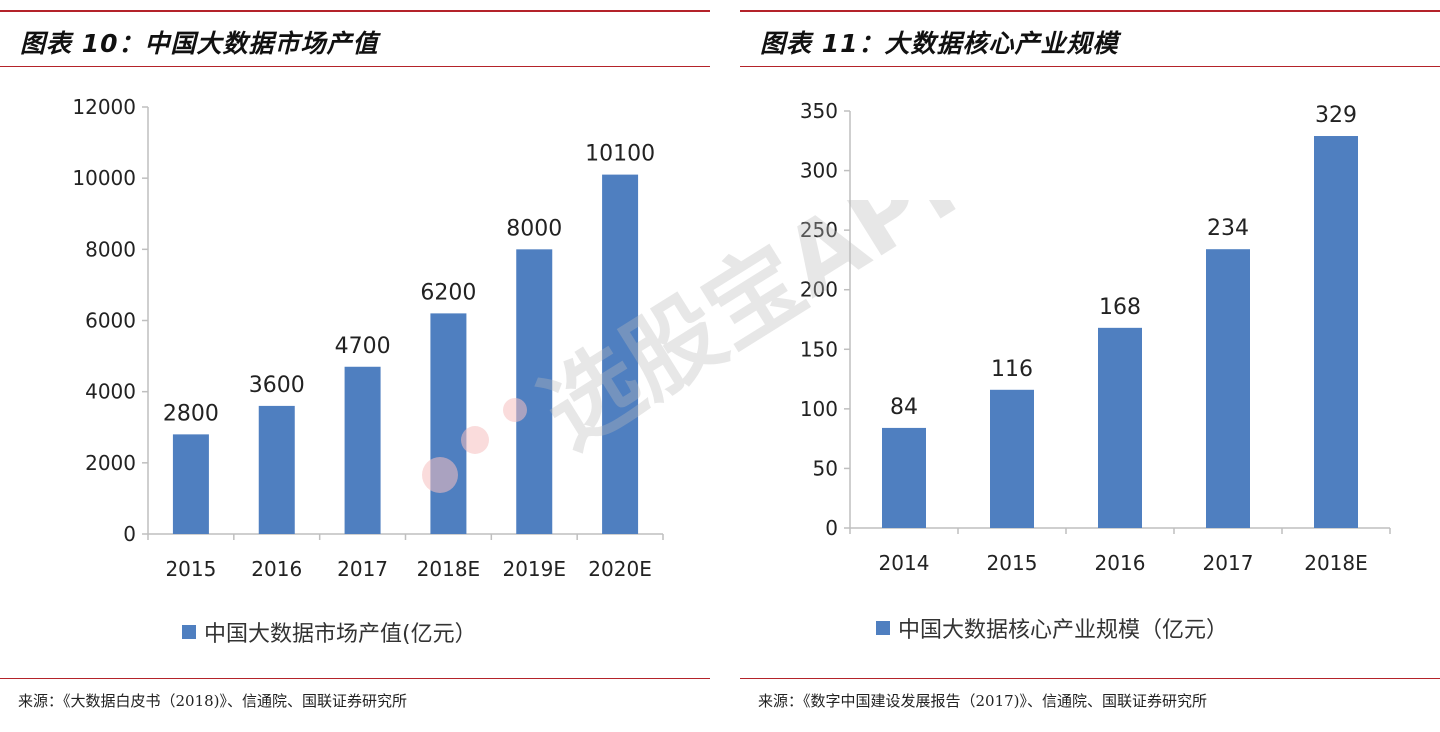 This screenshot has height=732, width=1440. What do you see at coordinates (213, 701) in the screenshot?
I see `source-note: 来源：《大数据白皮书（2018)》、信通院、国联证券研究所` at bounding box center [213, 701].